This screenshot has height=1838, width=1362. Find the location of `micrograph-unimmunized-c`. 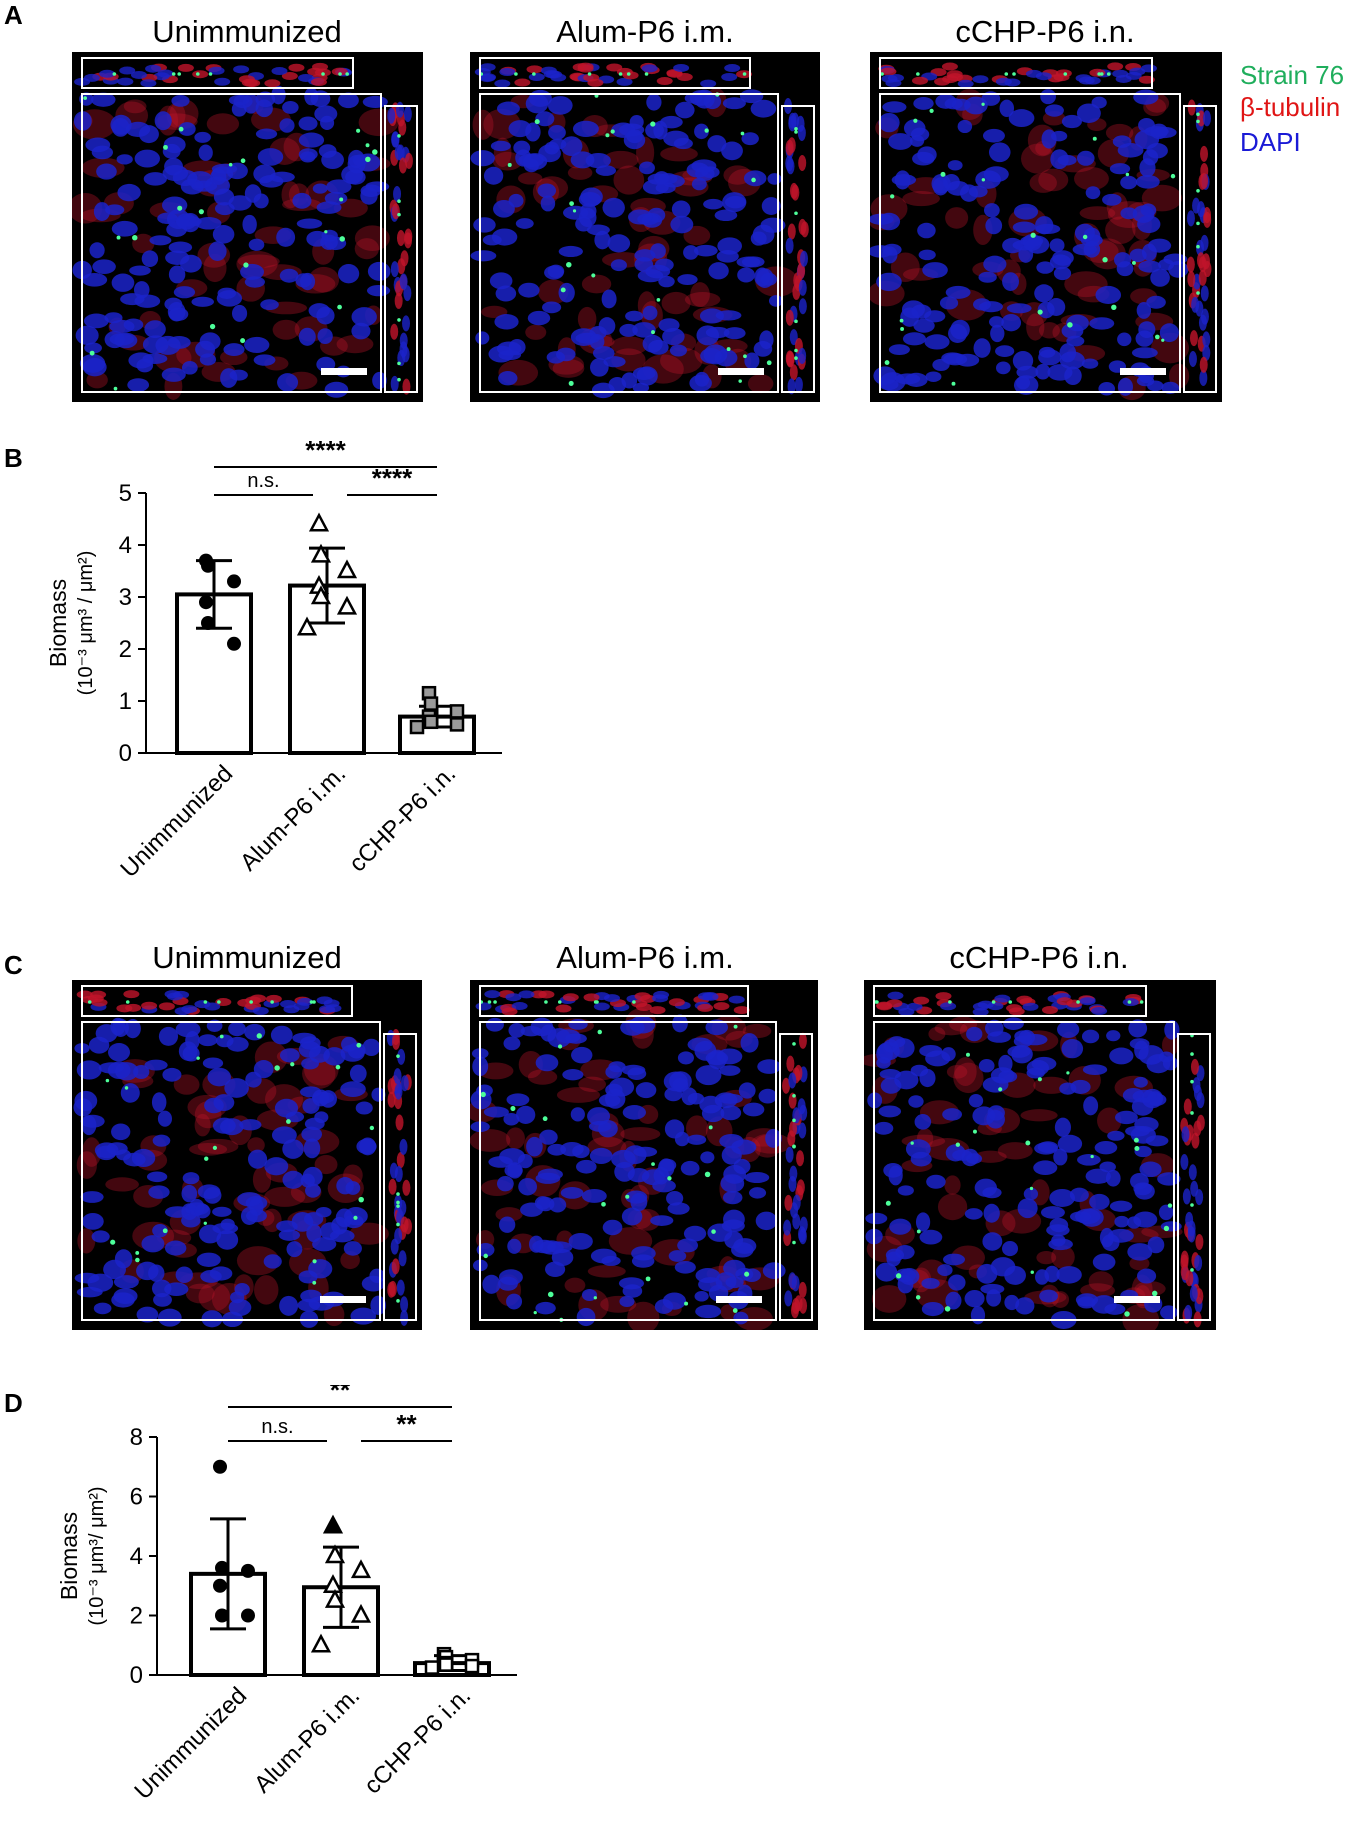

micrograph-unimmunized-c is located at coordinates (247, 1155).